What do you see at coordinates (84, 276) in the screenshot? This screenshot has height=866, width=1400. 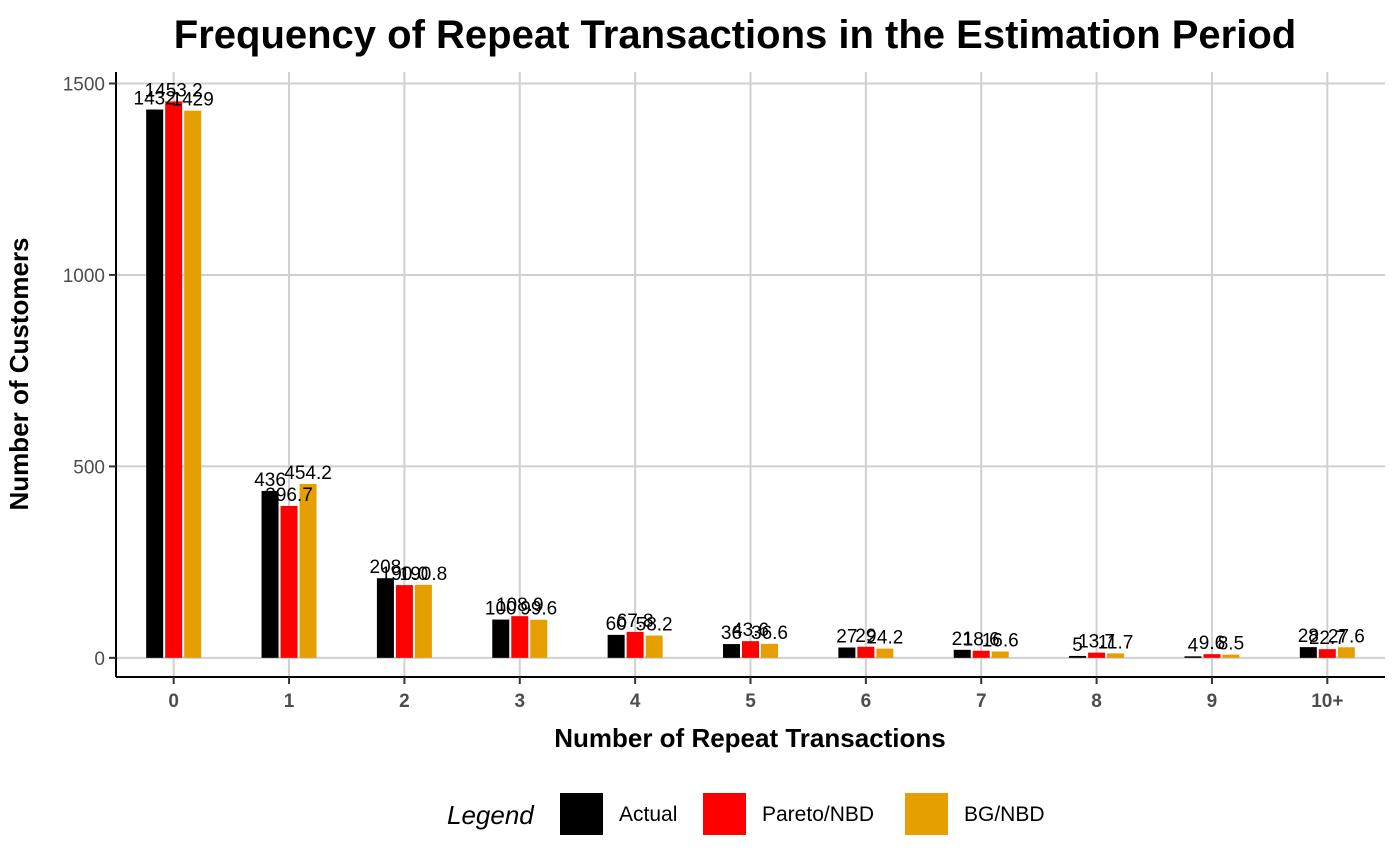 I see `y-tick-label: 1000` at bounding box center [84, 276].